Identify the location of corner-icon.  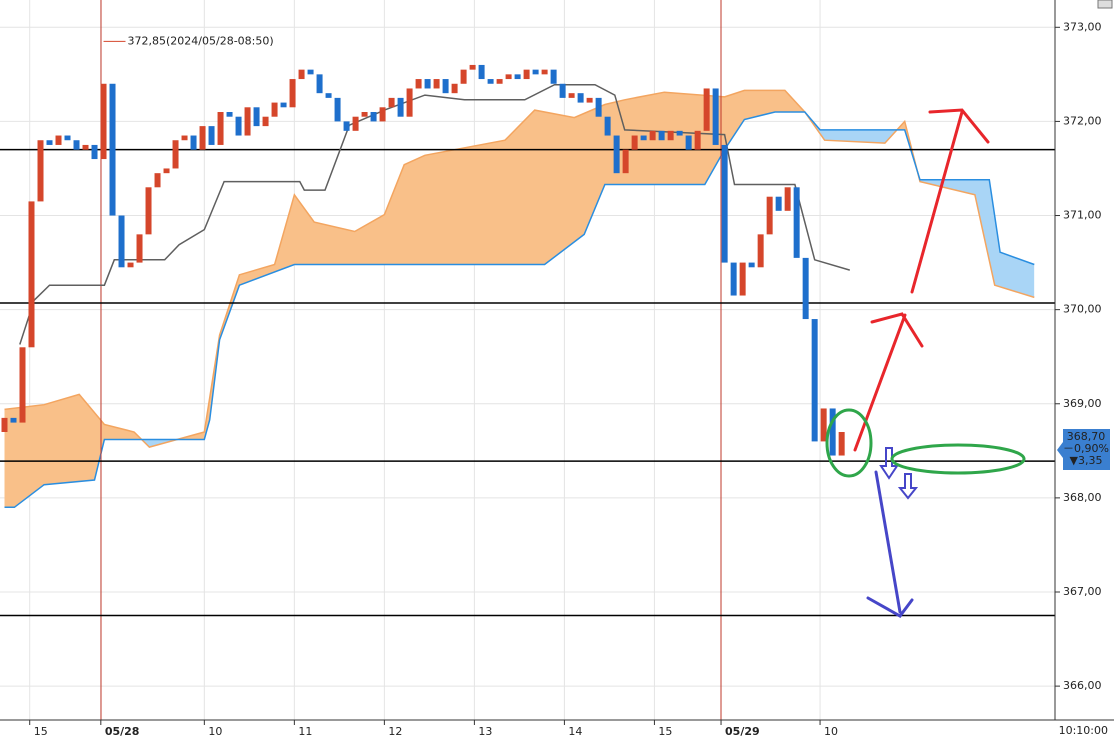
(1105, 4).